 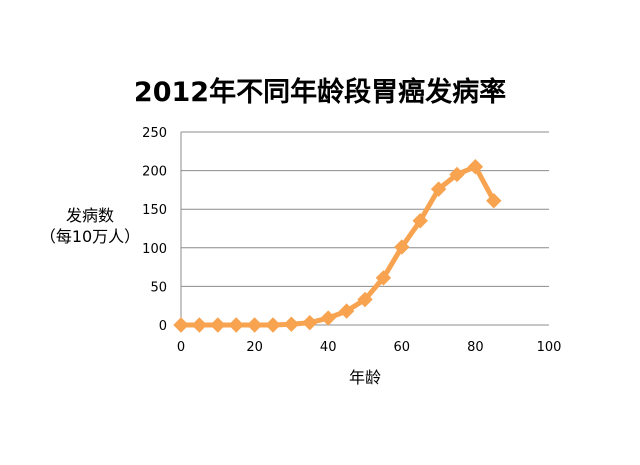 What do you see at coordinates (90, 236) in the screenshot?
I see `y-axis-label-line2: （每10万人）` at bounding box center [90, 236].